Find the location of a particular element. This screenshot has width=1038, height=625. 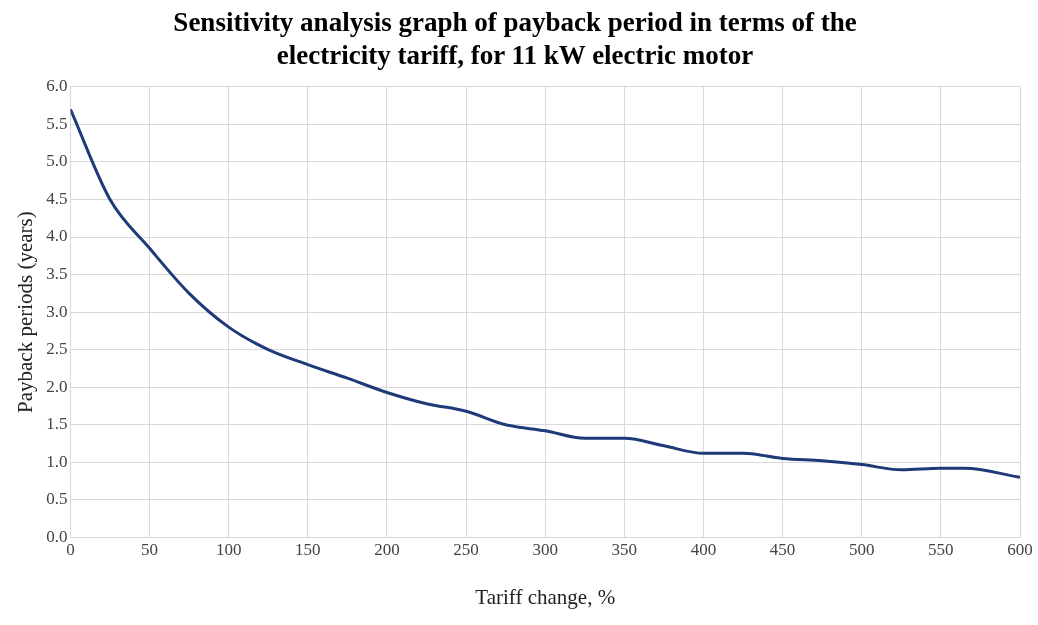

x-tick-label: 200 is located at coordinates (387, 550).